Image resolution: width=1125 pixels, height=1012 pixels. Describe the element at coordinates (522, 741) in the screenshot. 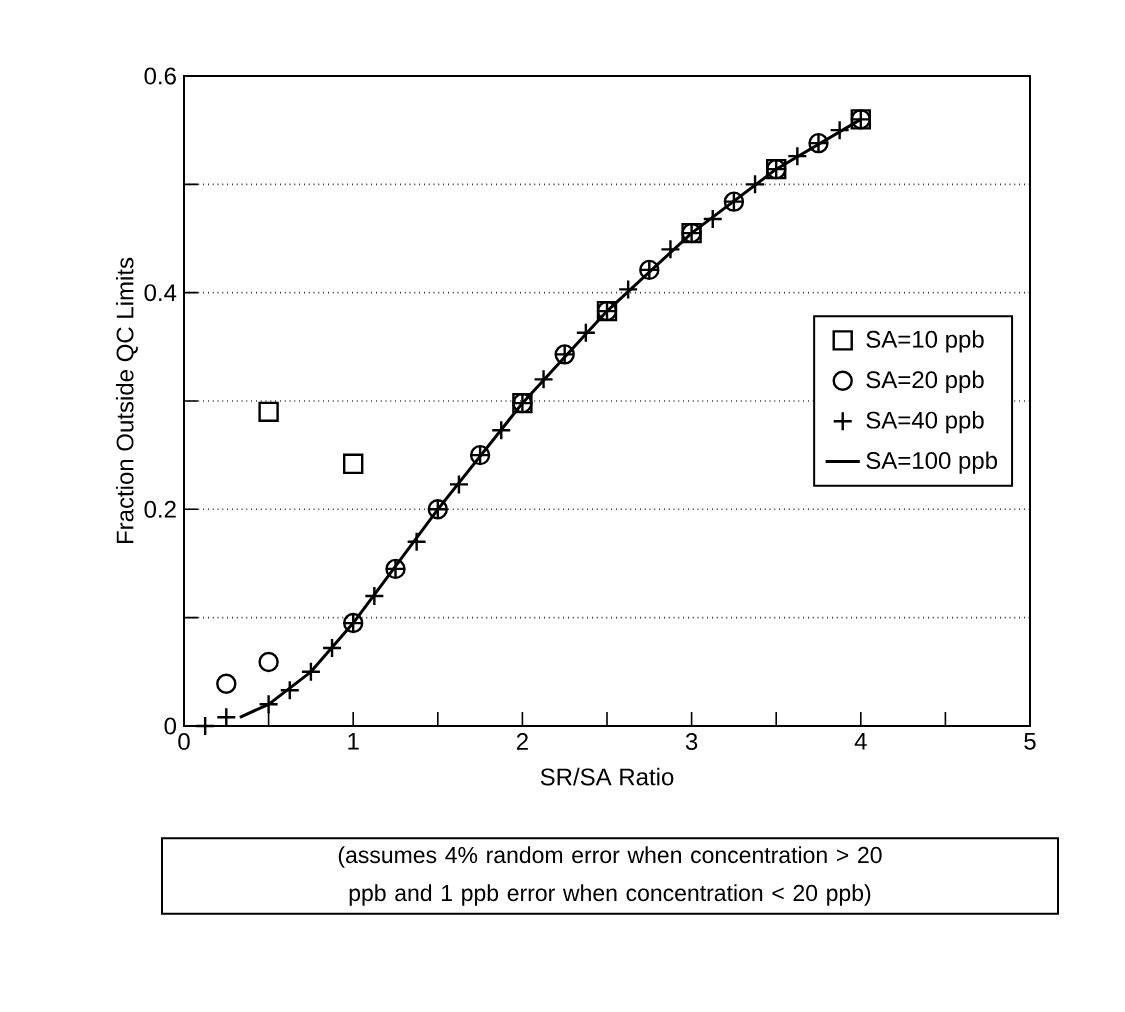

I see `x-tick-label: 2` at that location.